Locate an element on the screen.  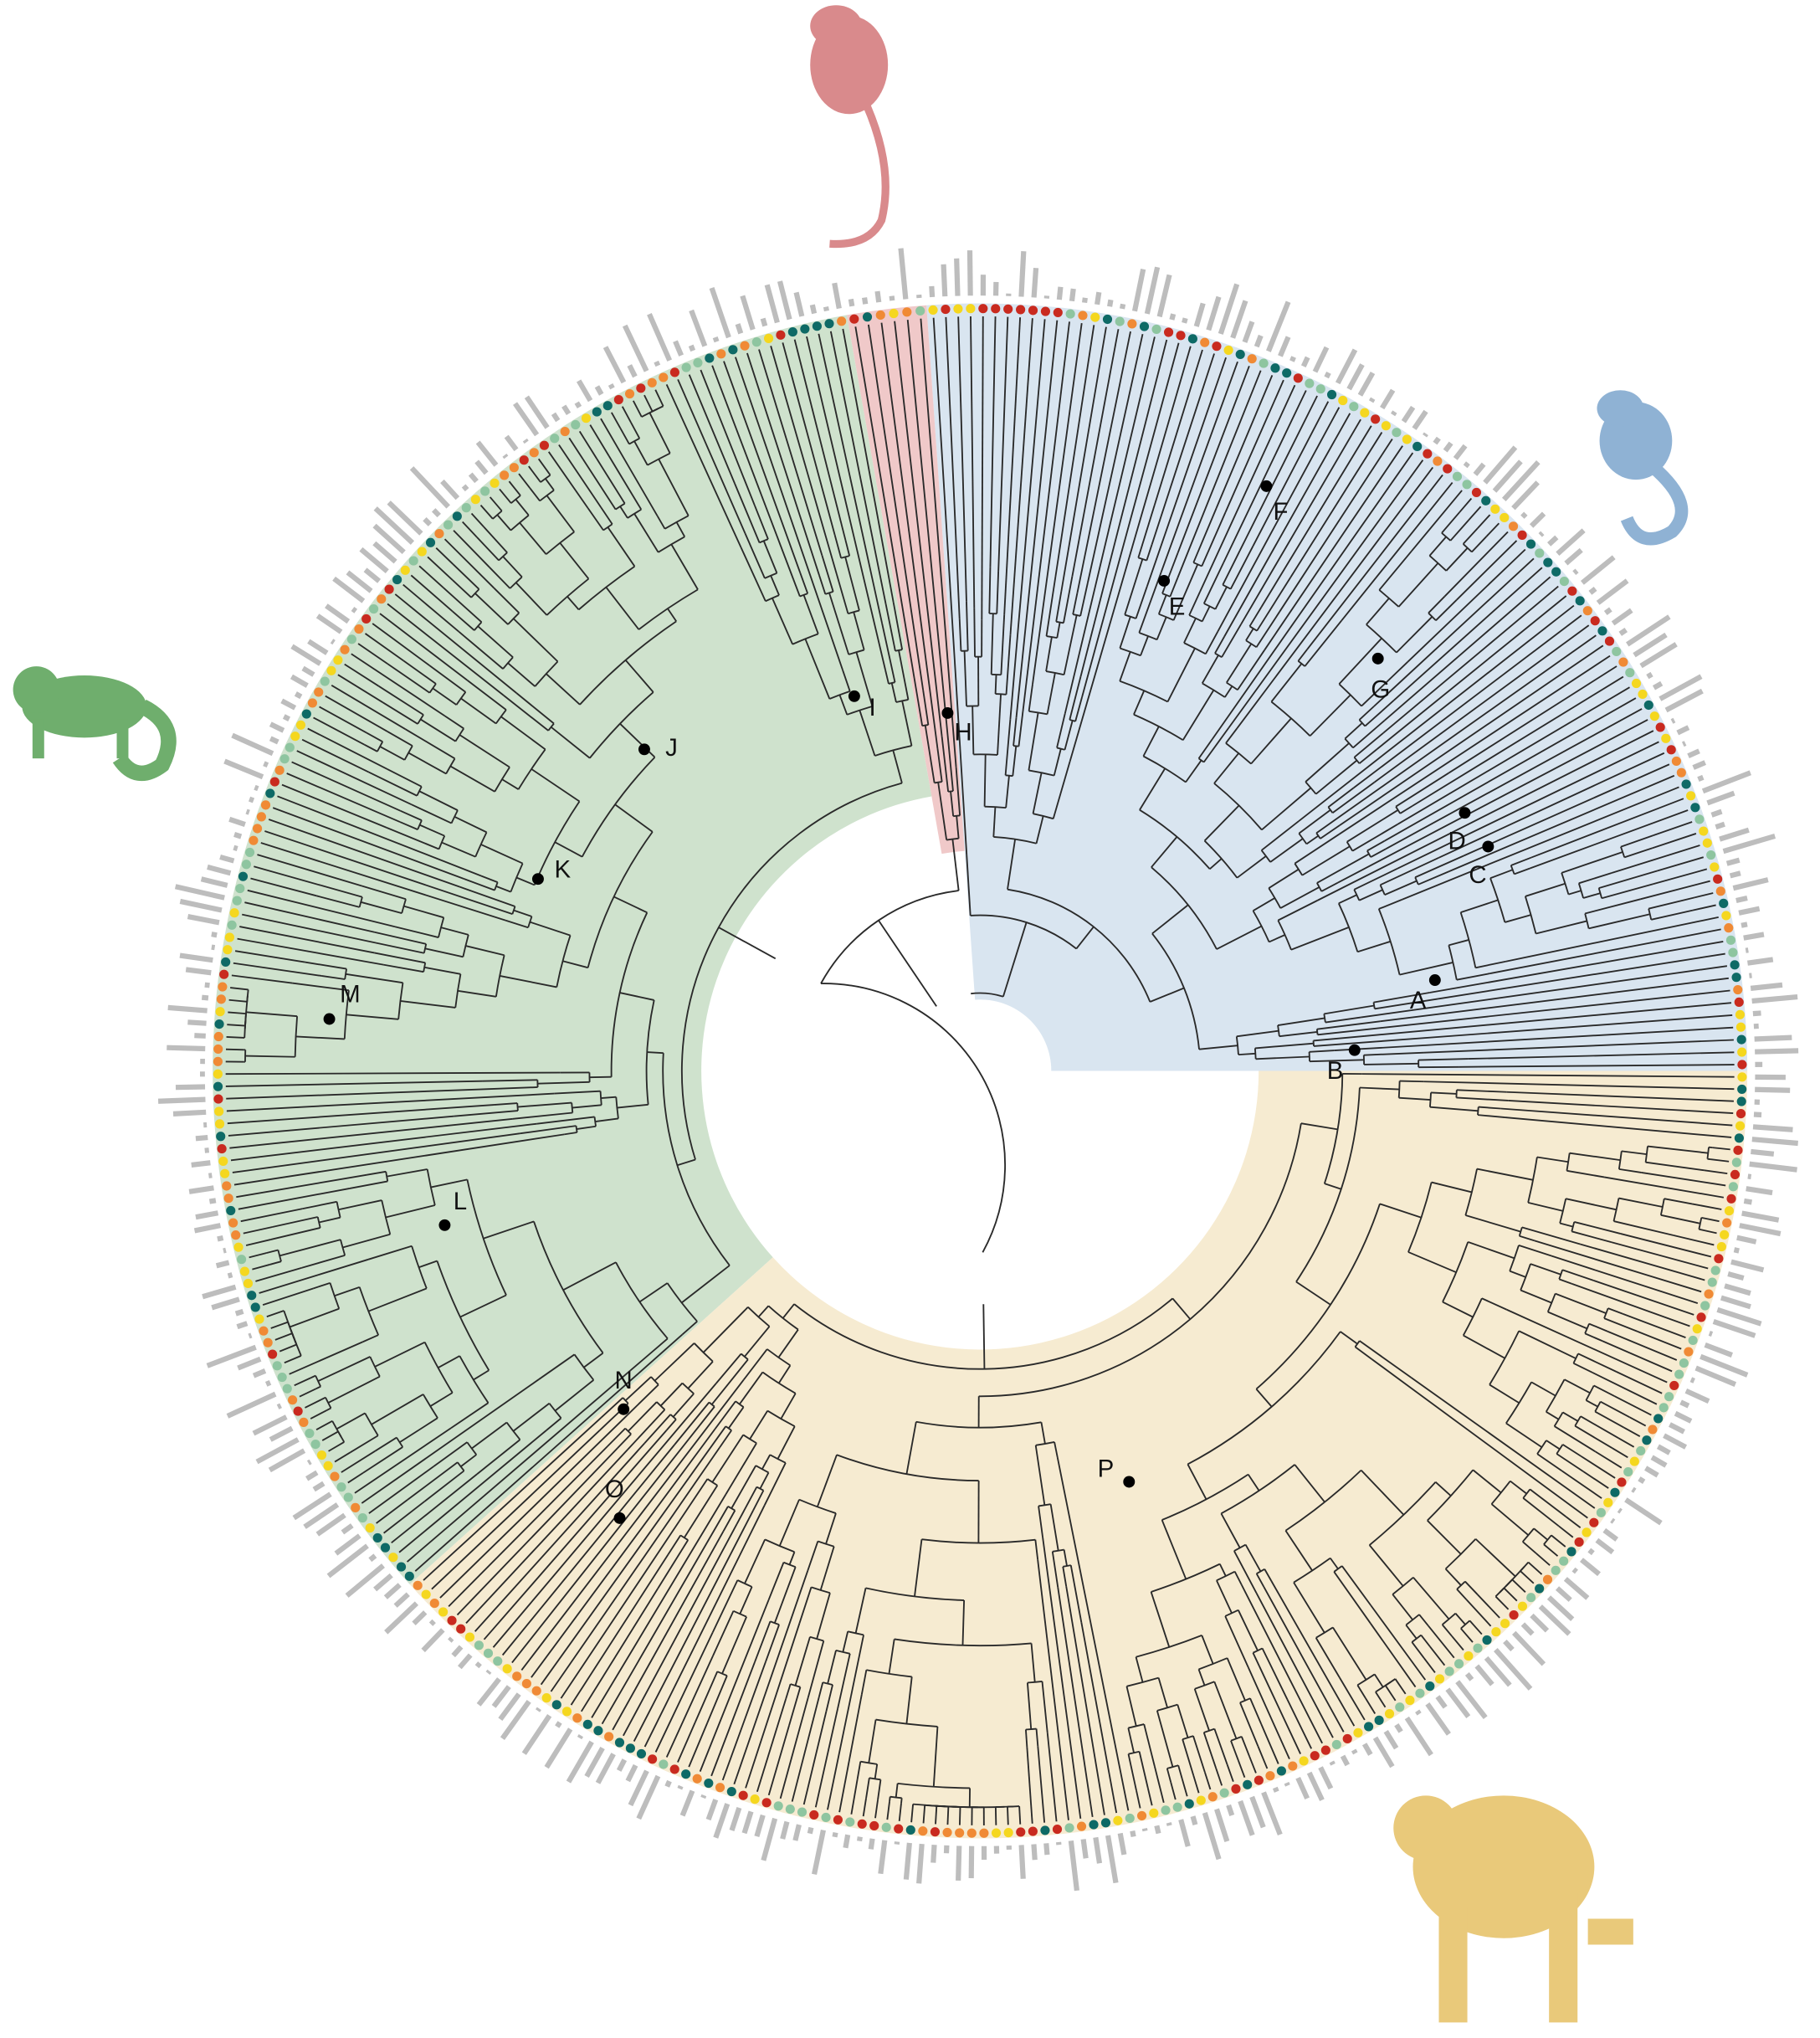
root-arc is located at coordinates (914, 1118).